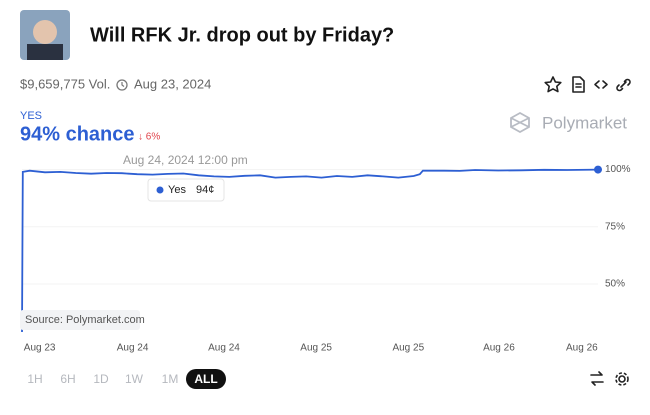 This screenshot has width=650, height=415. Describe the element at coordinates (623, 85) in the screenshot. I see `copy-link-button` at that location.